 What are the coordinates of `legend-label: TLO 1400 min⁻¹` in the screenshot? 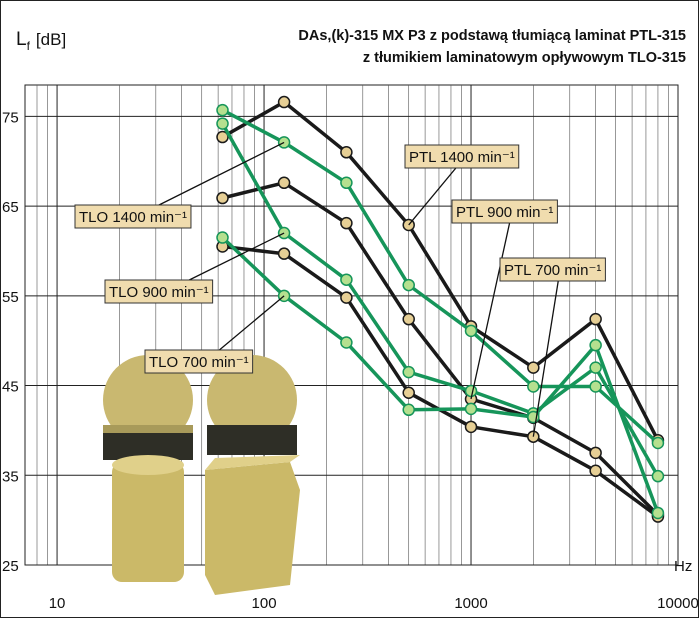 It's located at (133, 217).